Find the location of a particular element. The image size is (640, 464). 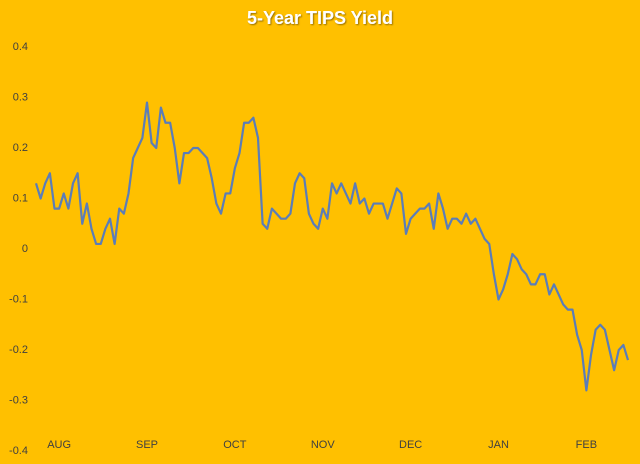

x-tick-label: AUG is located at coordinates (59, 445).